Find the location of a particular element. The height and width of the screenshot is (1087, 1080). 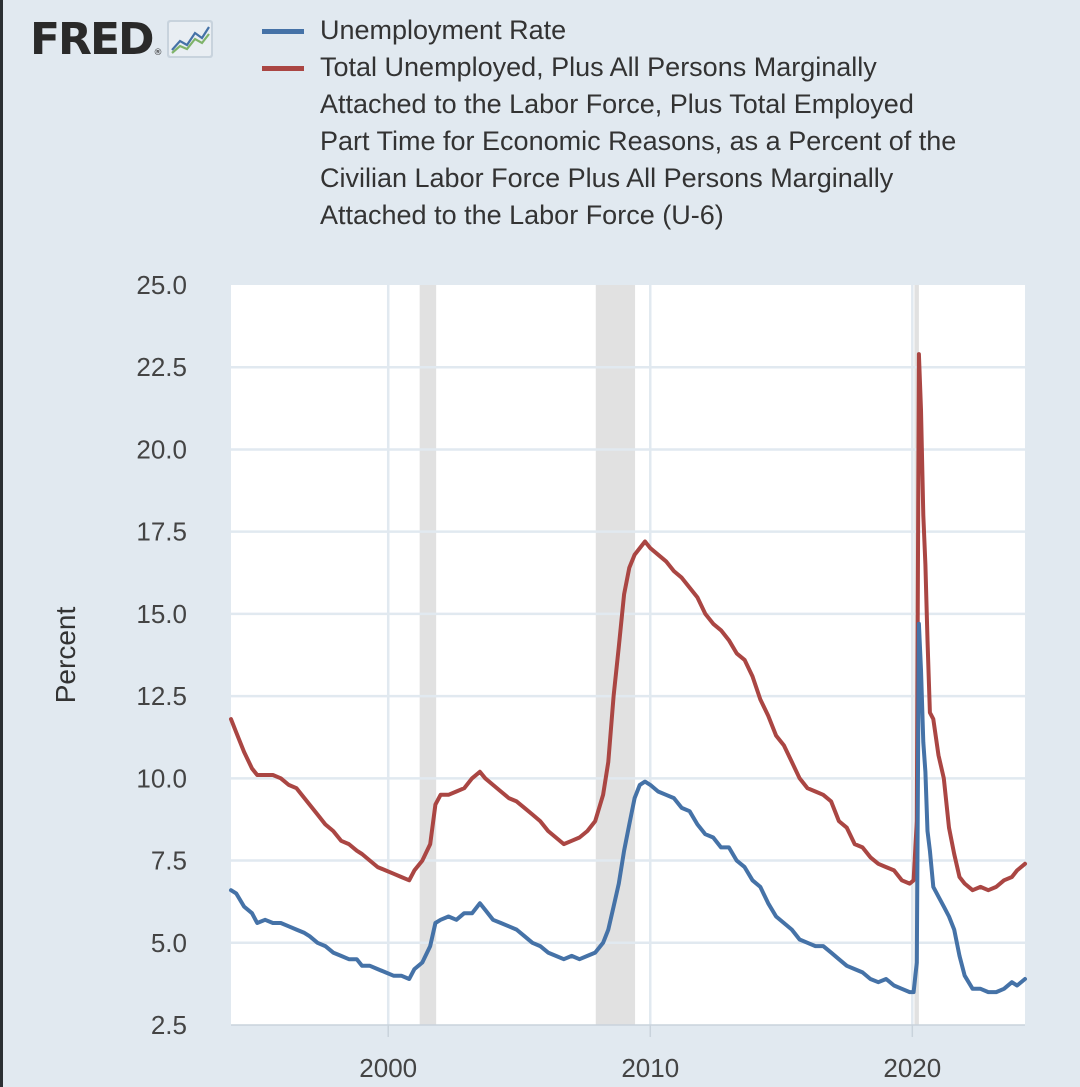

y-tick-label: 10.0 is located at coordinates (161, 778).